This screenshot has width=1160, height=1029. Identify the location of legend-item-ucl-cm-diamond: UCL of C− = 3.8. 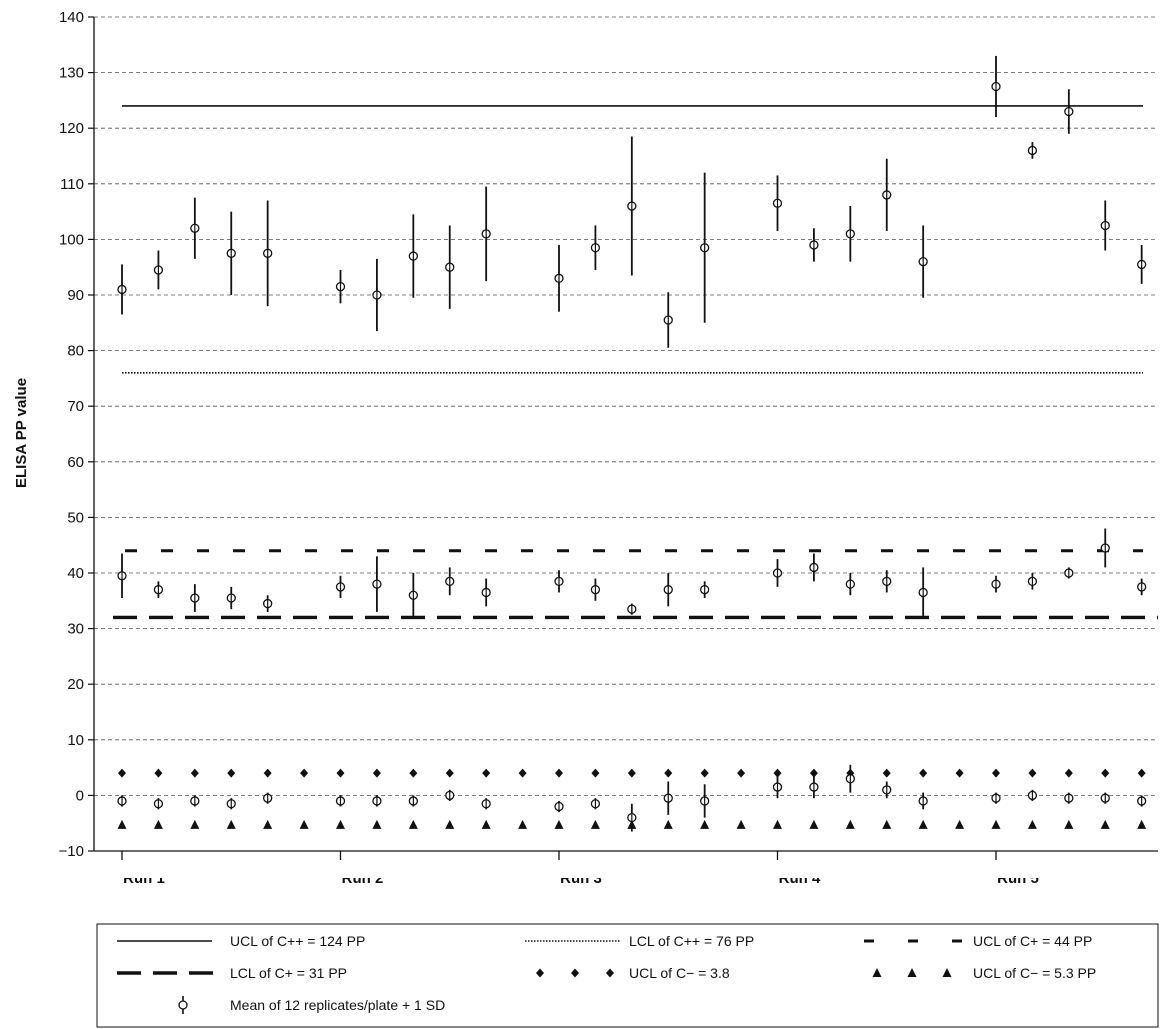
(633, 973).